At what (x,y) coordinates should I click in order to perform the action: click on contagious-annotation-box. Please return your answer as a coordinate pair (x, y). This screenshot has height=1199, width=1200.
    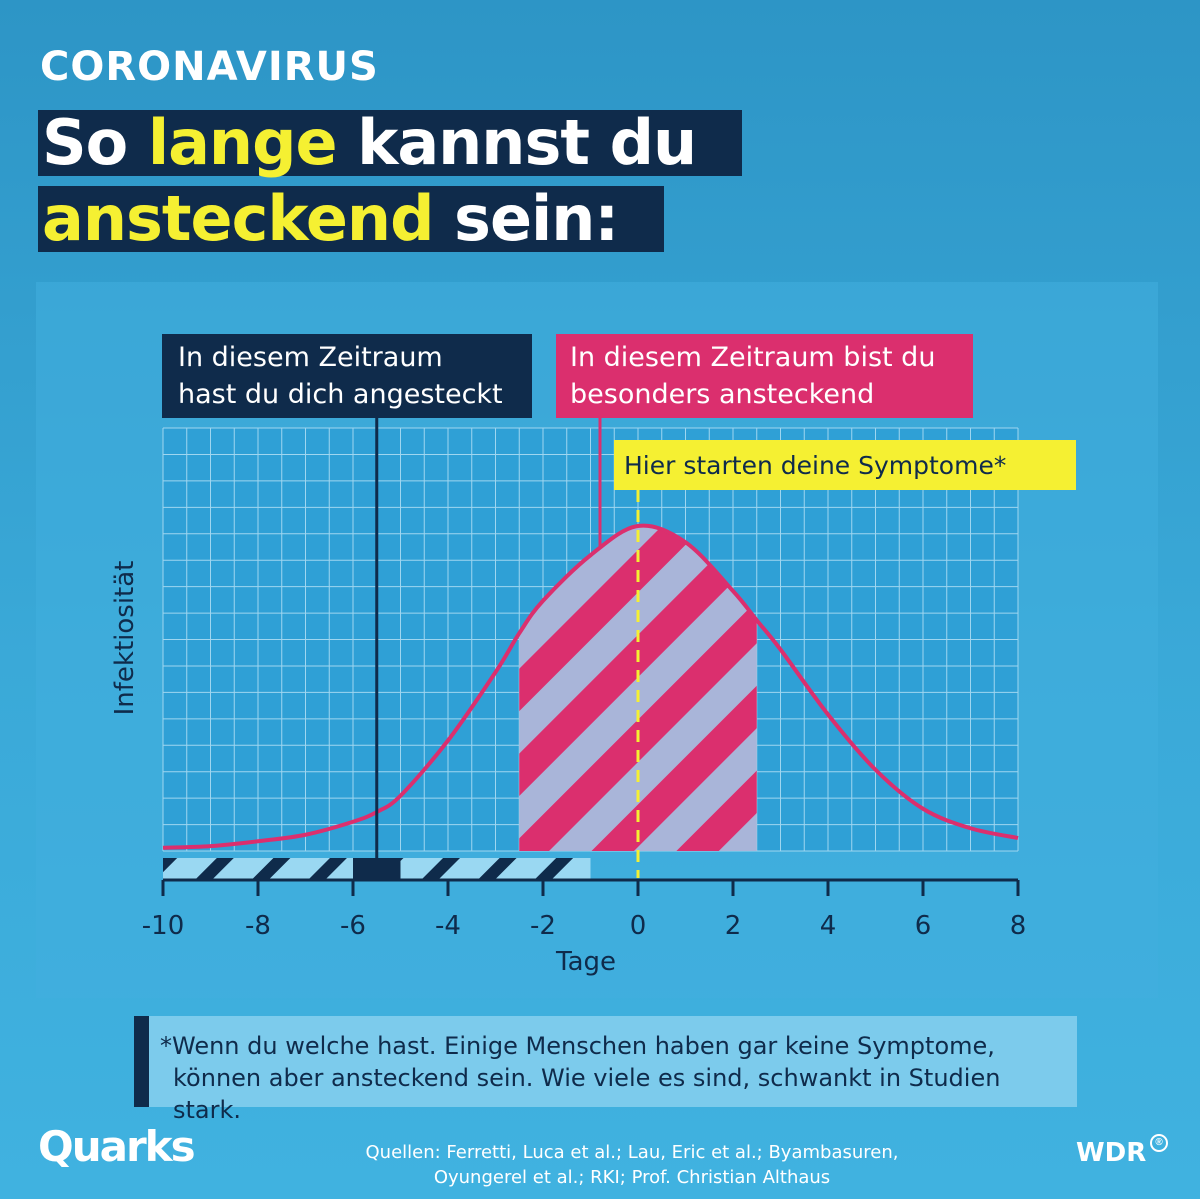
    Looking at the image, I should click on (764, 376).